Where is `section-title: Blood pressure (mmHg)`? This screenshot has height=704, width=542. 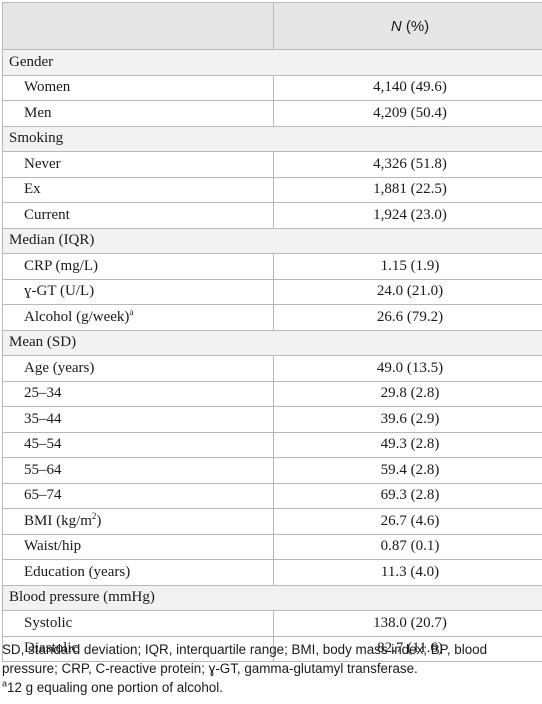 section-title: Blood pressure (mmHg) is located at coordinates (272, 597).